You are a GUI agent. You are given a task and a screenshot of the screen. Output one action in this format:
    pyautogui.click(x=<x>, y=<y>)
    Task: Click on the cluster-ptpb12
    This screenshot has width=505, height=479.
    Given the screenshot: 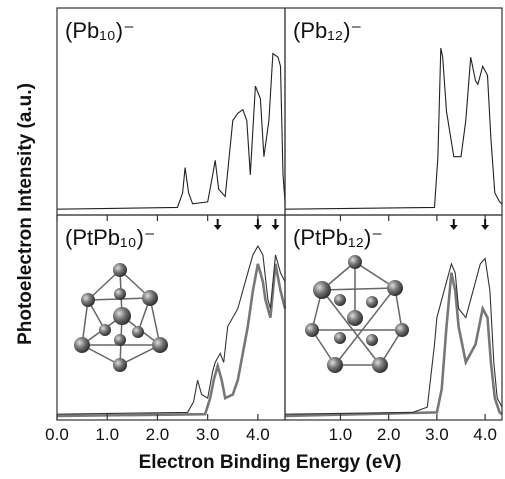 What is the action you would take?
    pyautogui.click(x=357, y=314)
    